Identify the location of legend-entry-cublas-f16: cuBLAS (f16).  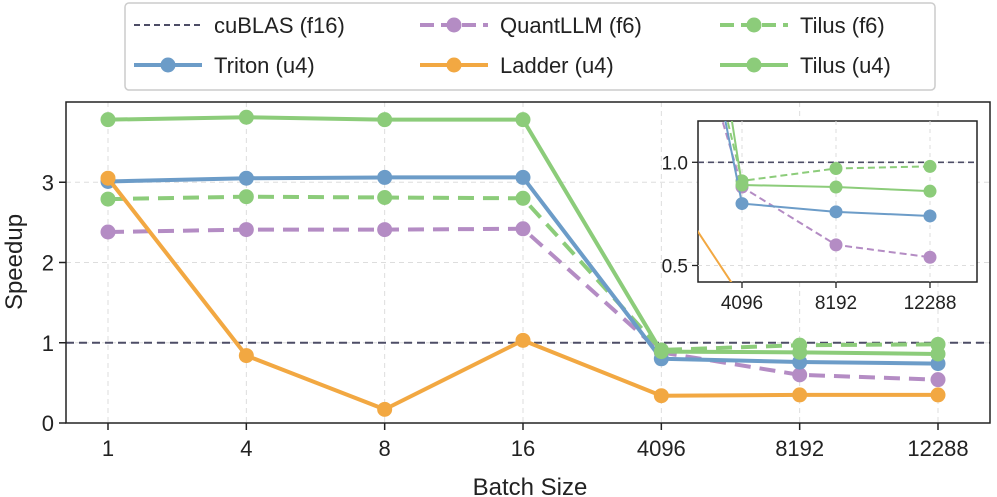
(239, 25).